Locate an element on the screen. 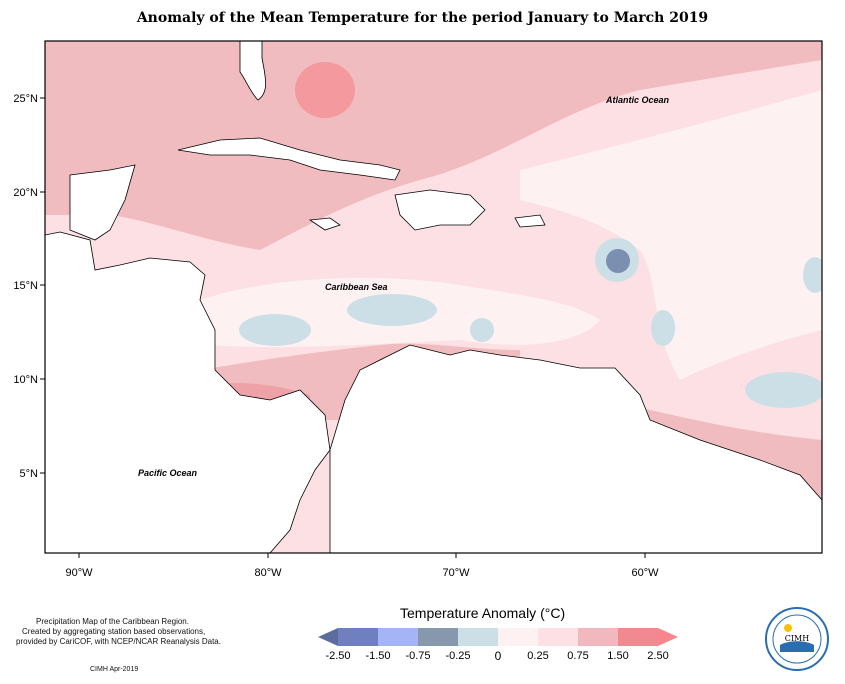 The height and width of the screenshot is (684, 845). cool-spot-east is located at coordinates (783, 390).